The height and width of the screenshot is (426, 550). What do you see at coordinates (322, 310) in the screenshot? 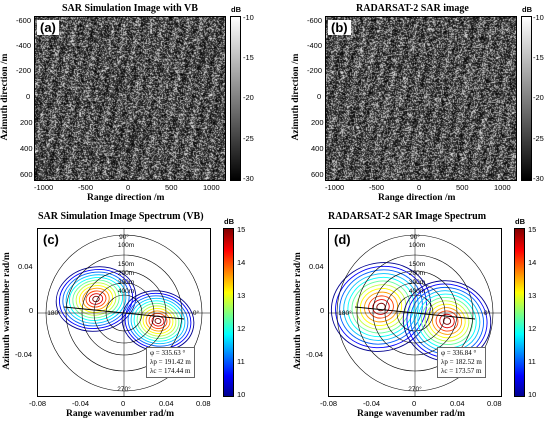
I see `panel-d-ytick: 0` at bounding box center [322, 310].